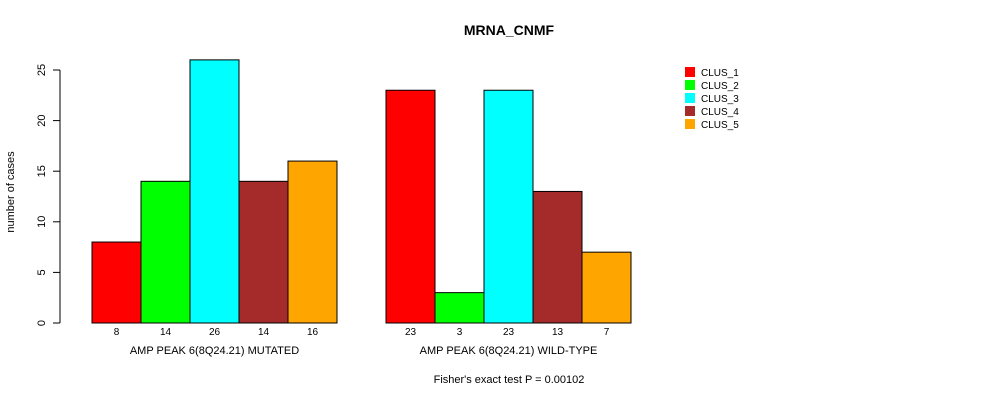 The image size is (990, 405). Describe the element at coordinates (42, 70) in the screenshot. I see `y-tick-label: 25` at that location.